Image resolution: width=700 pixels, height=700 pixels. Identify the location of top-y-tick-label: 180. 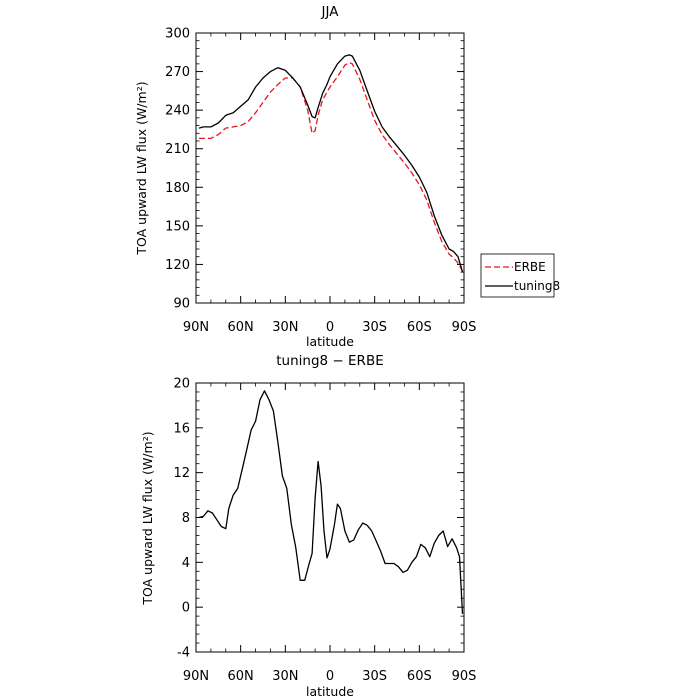
(177, 188).